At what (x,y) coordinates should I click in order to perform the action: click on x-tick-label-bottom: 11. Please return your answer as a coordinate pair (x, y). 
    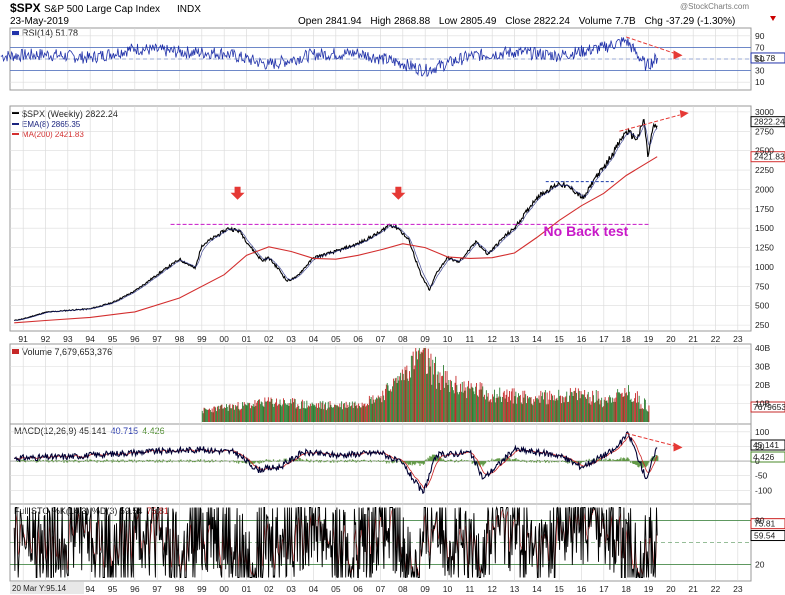
    Looking at the image, I should click on (469, 589).